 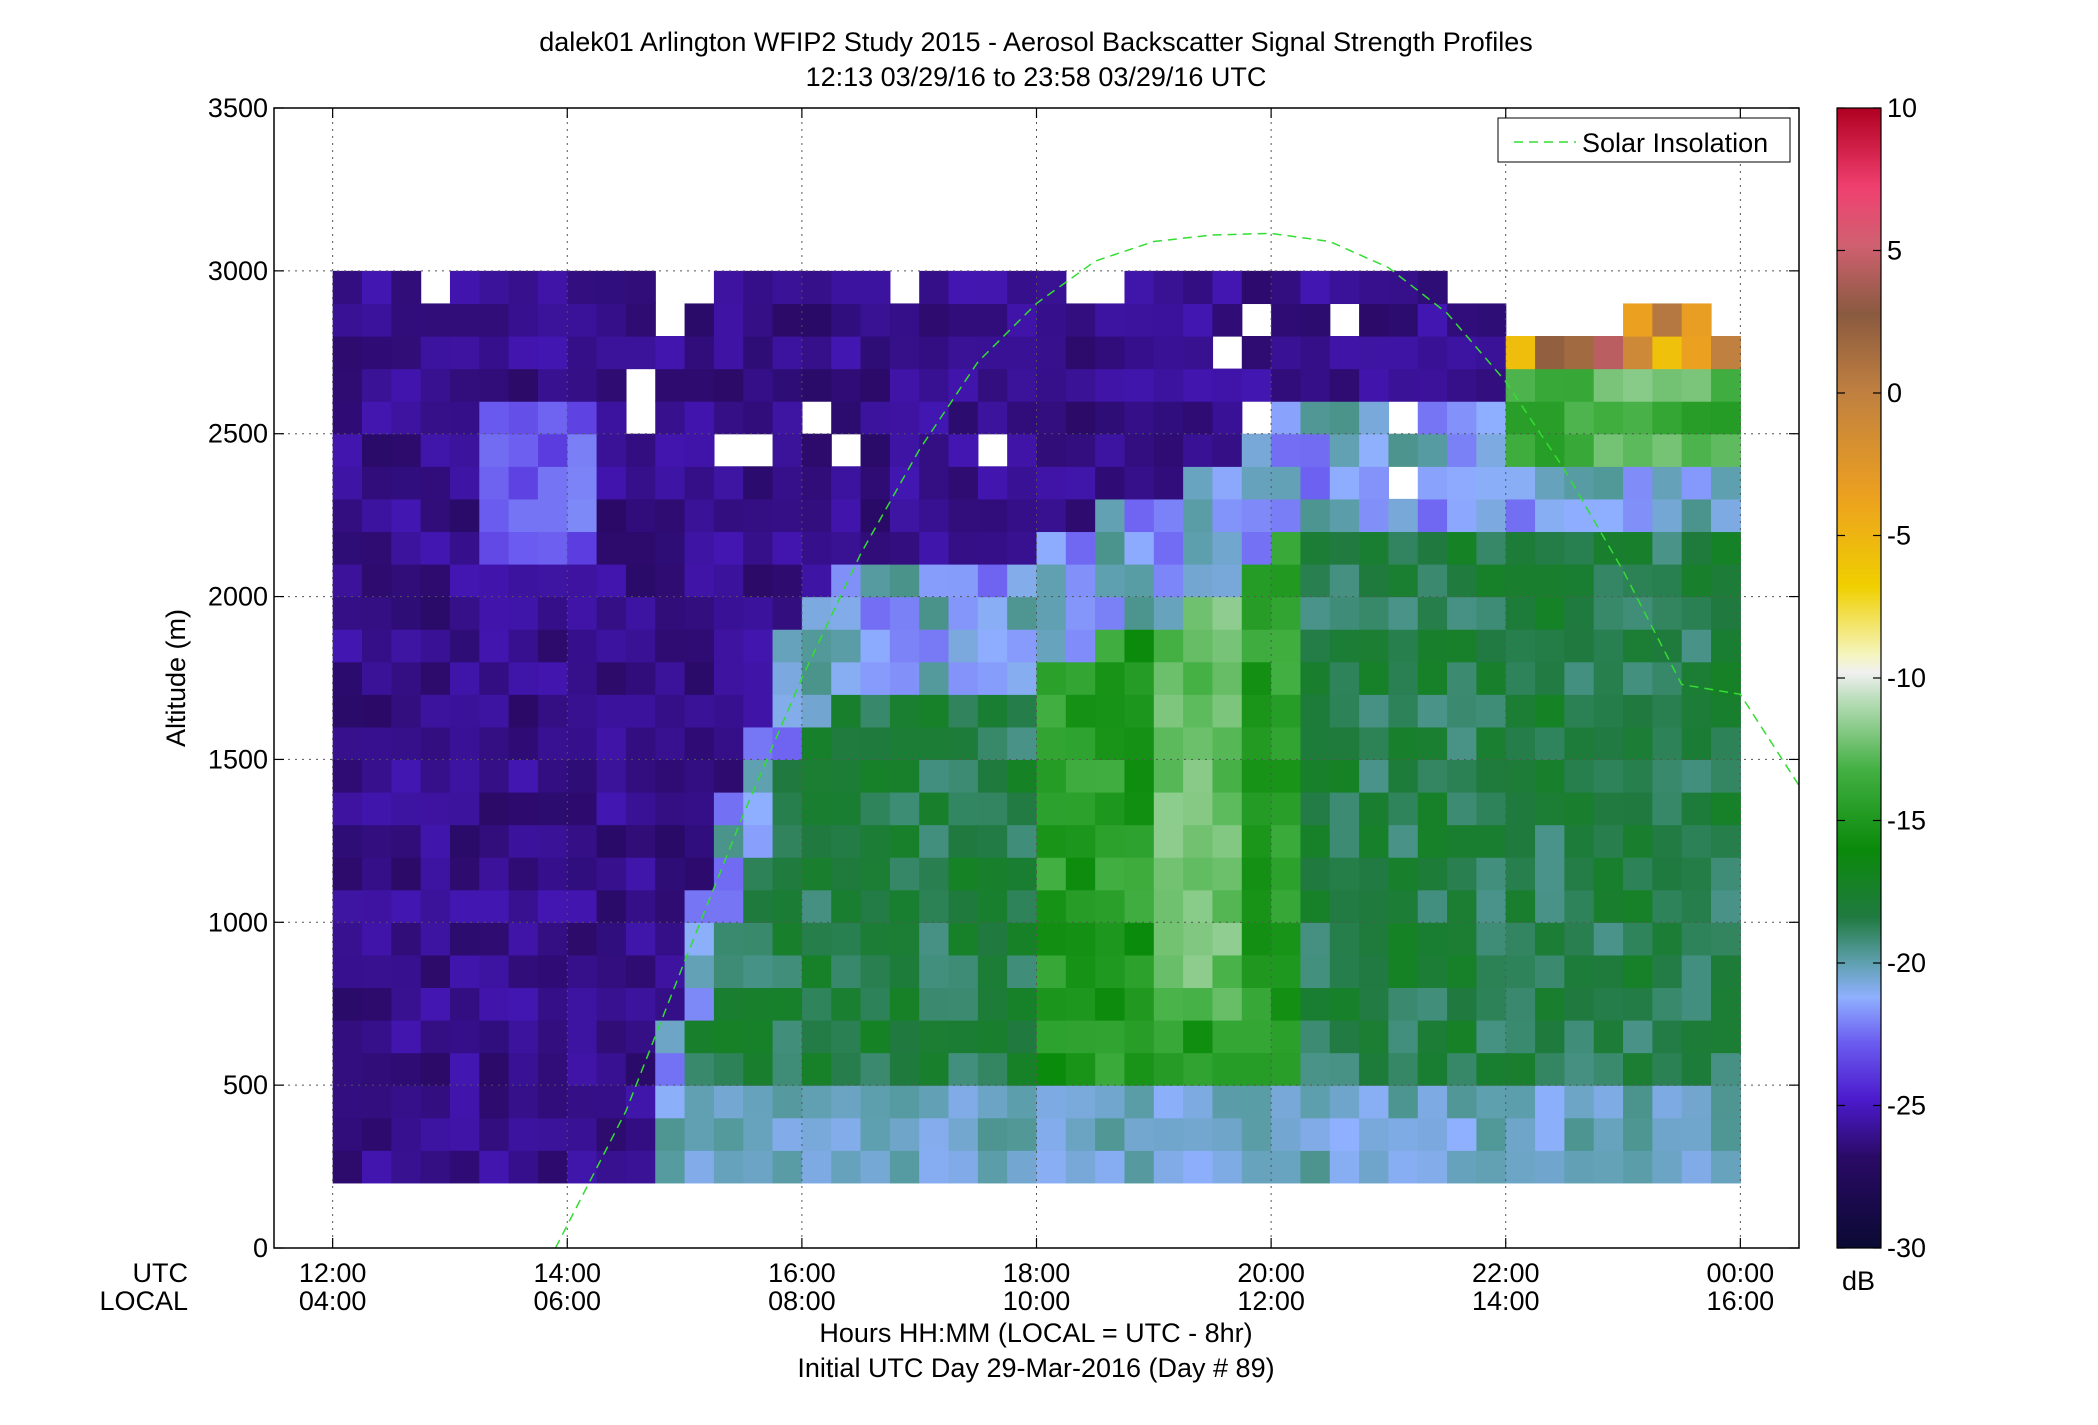 What do you see at coordinates (176, 678) in the screenshot?
I see `y-axis-label: Altitude (m)` at bounding box center [176, 678].